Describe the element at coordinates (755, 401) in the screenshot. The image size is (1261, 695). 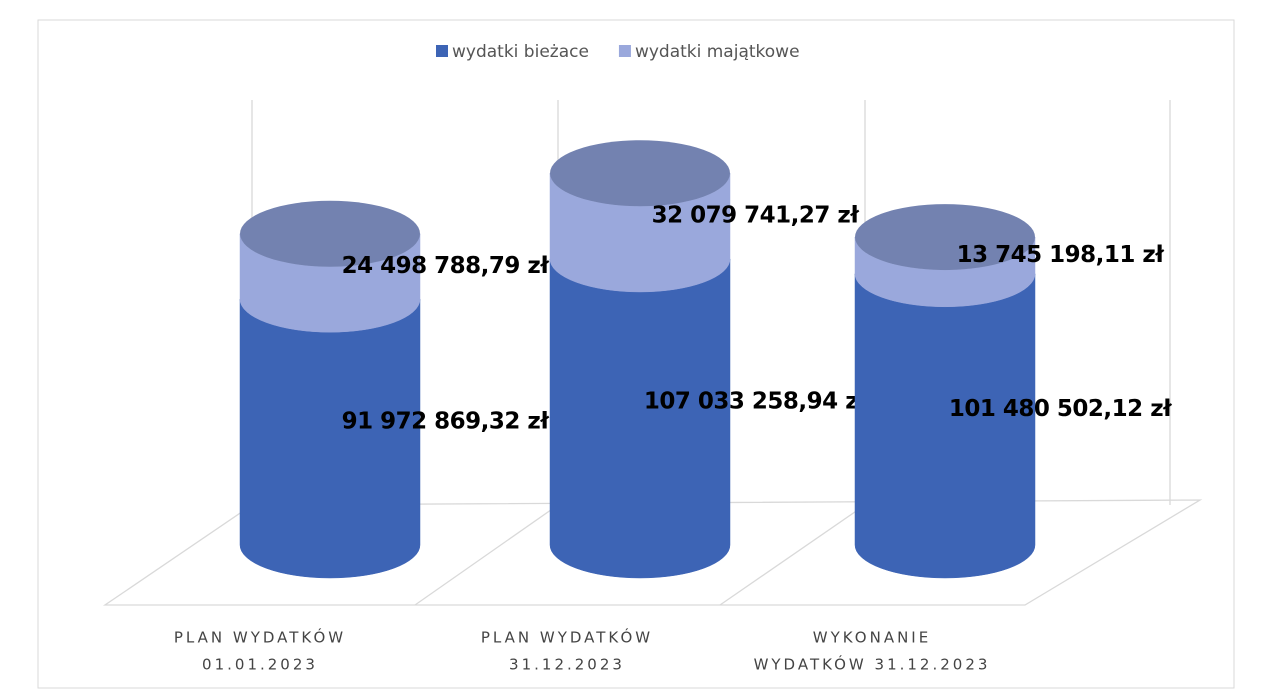
I see `data-label: 107 033 258,94 zł` at that location.